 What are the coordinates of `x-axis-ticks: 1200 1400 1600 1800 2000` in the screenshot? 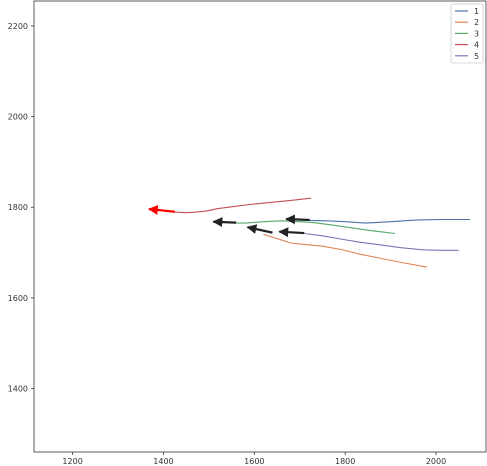 It's located at (254, 459).